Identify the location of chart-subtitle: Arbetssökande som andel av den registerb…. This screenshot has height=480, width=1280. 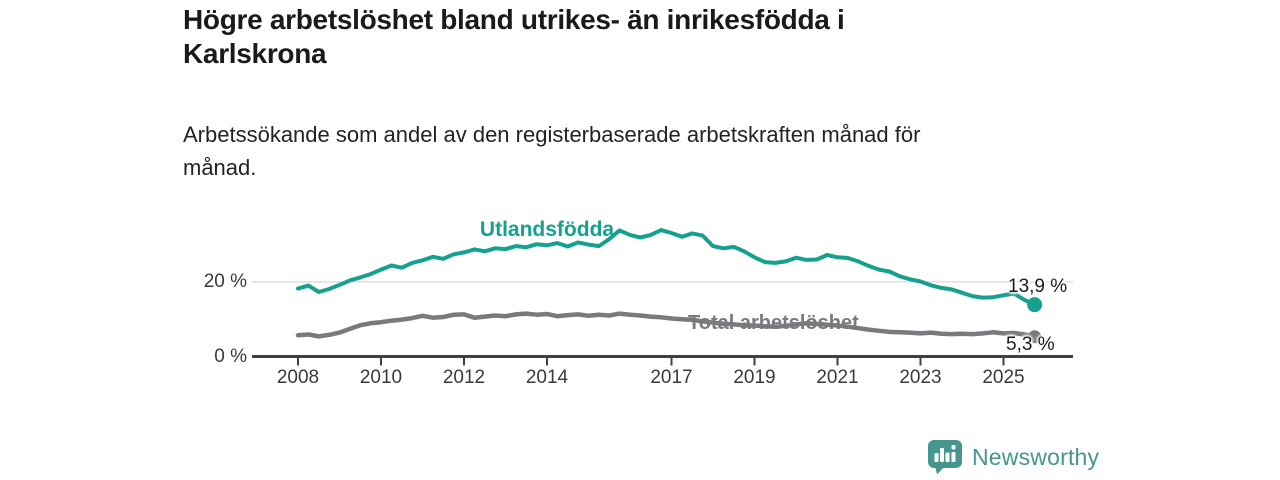
(552, 151).